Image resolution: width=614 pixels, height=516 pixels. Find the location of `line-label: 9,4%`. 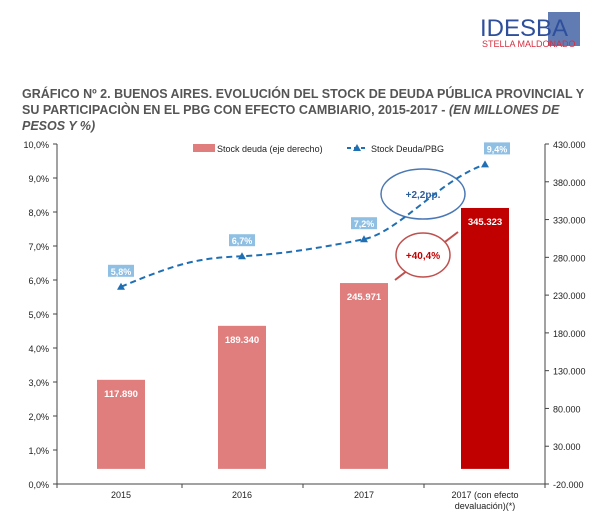

line-label: 9,4% is located at coordinates (497, 149).